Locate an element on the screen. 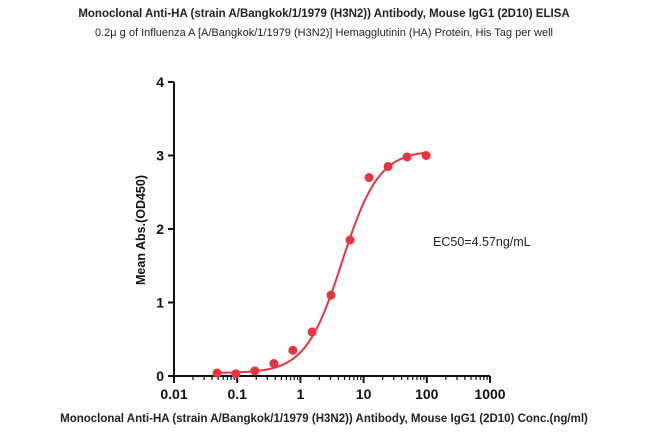 The width and height of the screenshot is (648, 438). y-tick-label: 1 is located at coordinates (160, 303).